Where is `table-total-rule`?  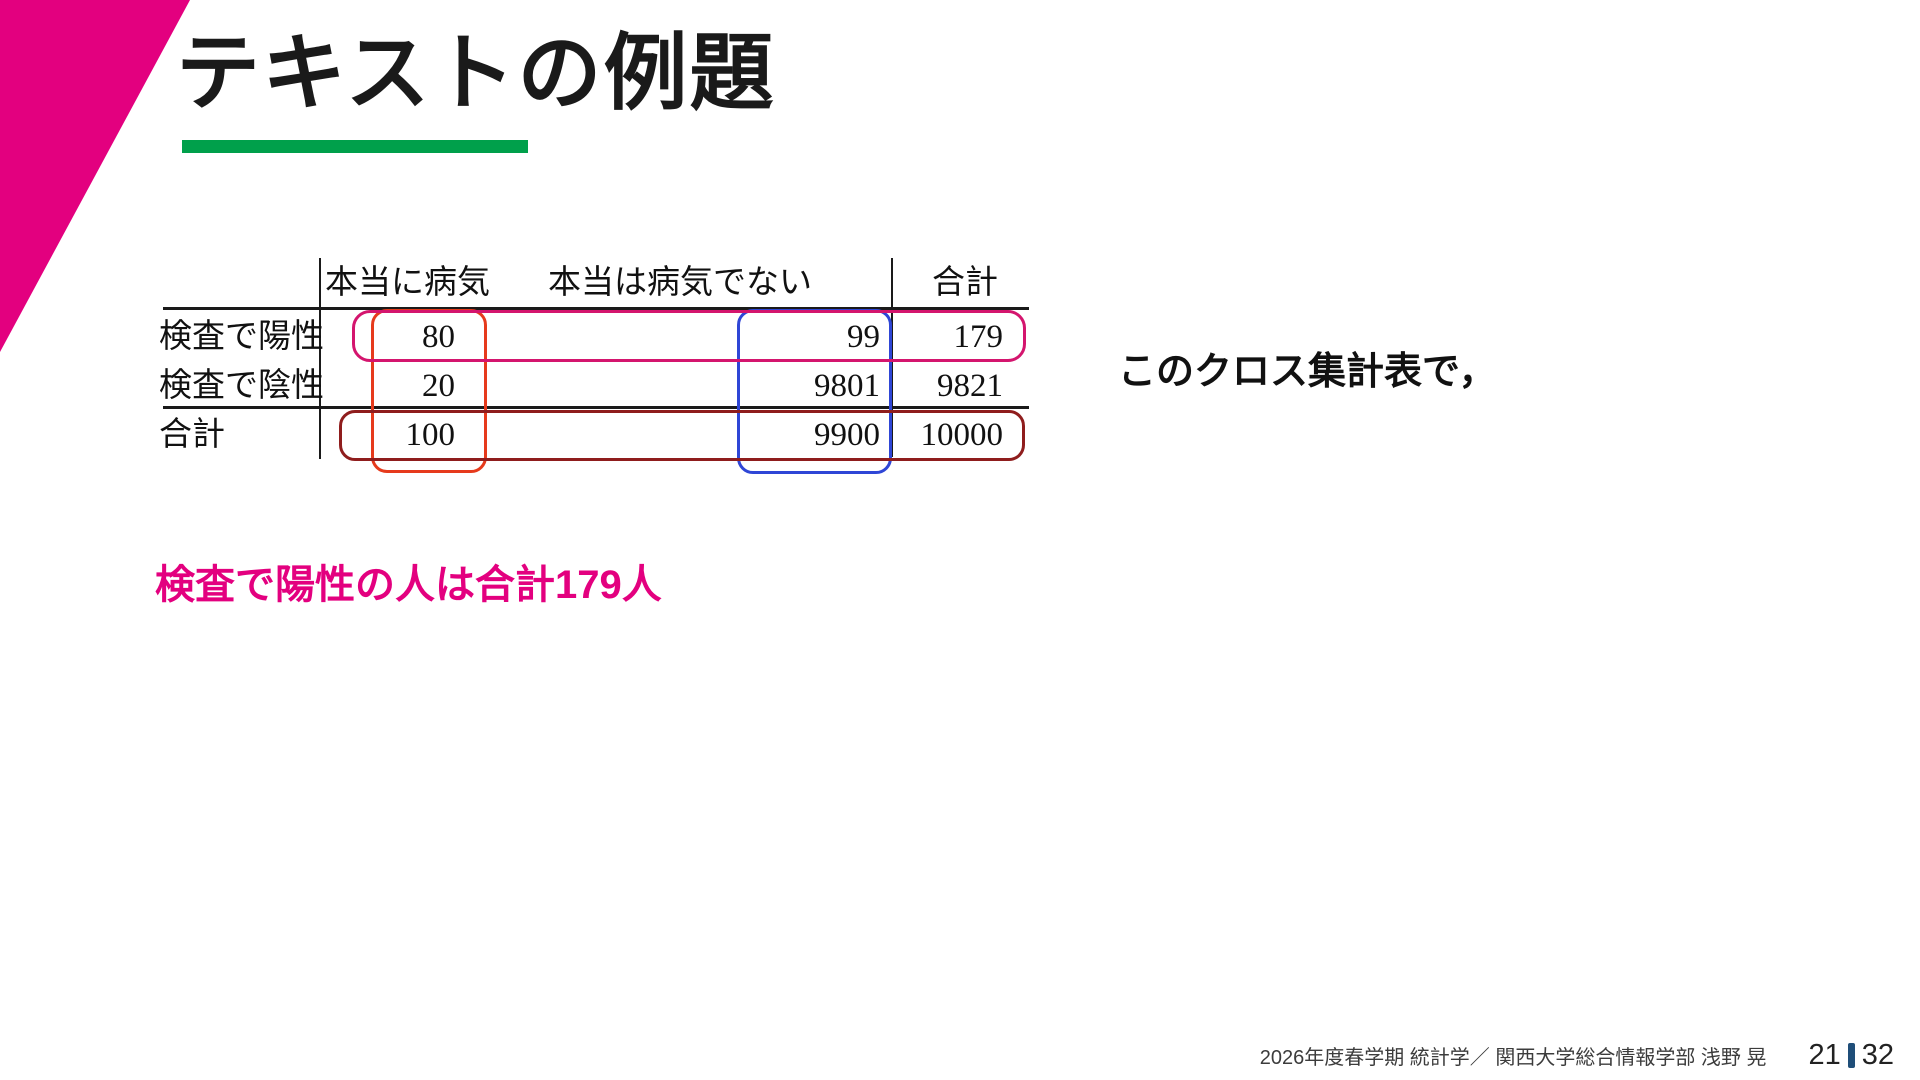
table-total-rule is located at coordinates (596, 407).